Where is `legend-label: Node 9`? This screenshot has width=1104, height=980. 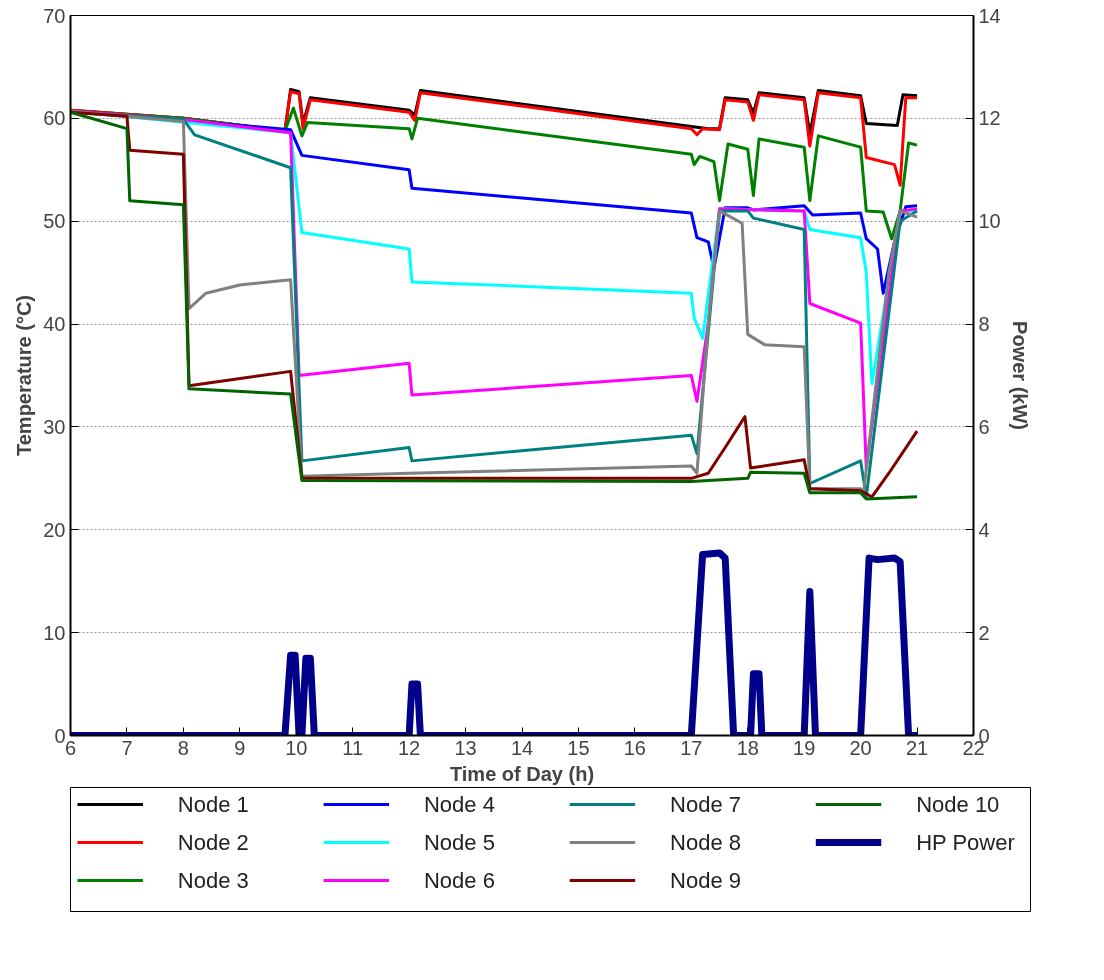
legend-label: Node 9 is located at coordinates (706, 880).